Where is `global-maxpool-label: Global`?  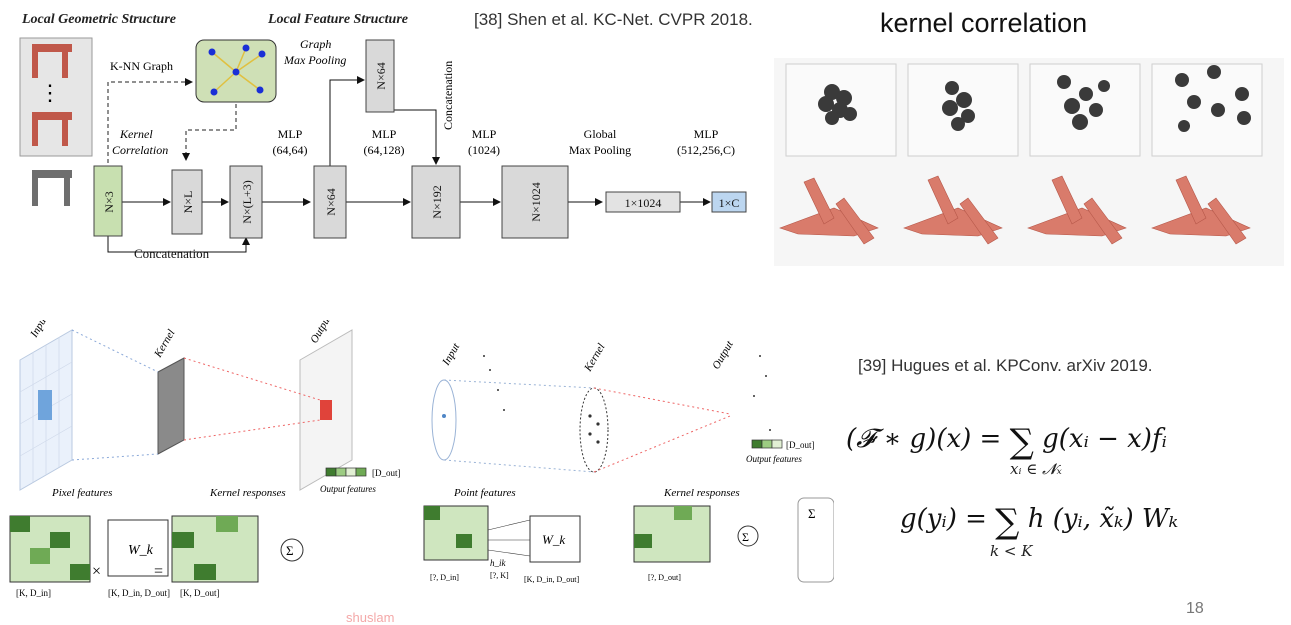
global-maxpool-label: Global is located at coordinates (600, 134).